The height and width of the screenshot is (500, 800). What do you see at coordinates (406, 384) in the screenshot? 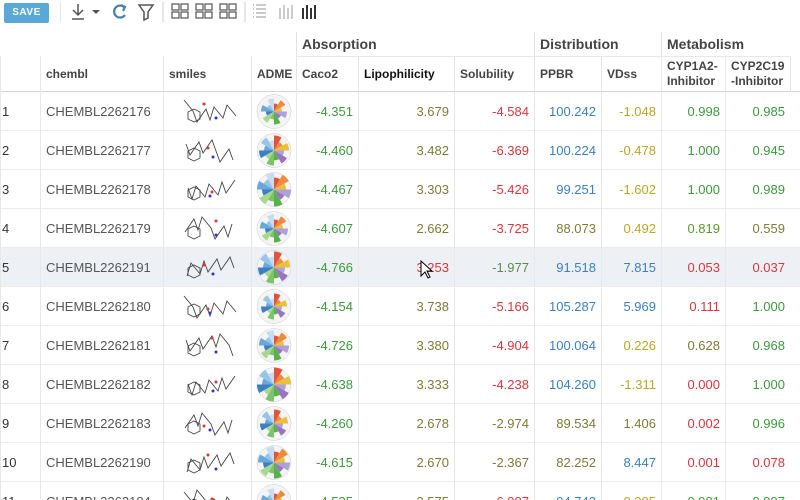
I see `value-cell: 3.333` at bounding box center [406, 384].